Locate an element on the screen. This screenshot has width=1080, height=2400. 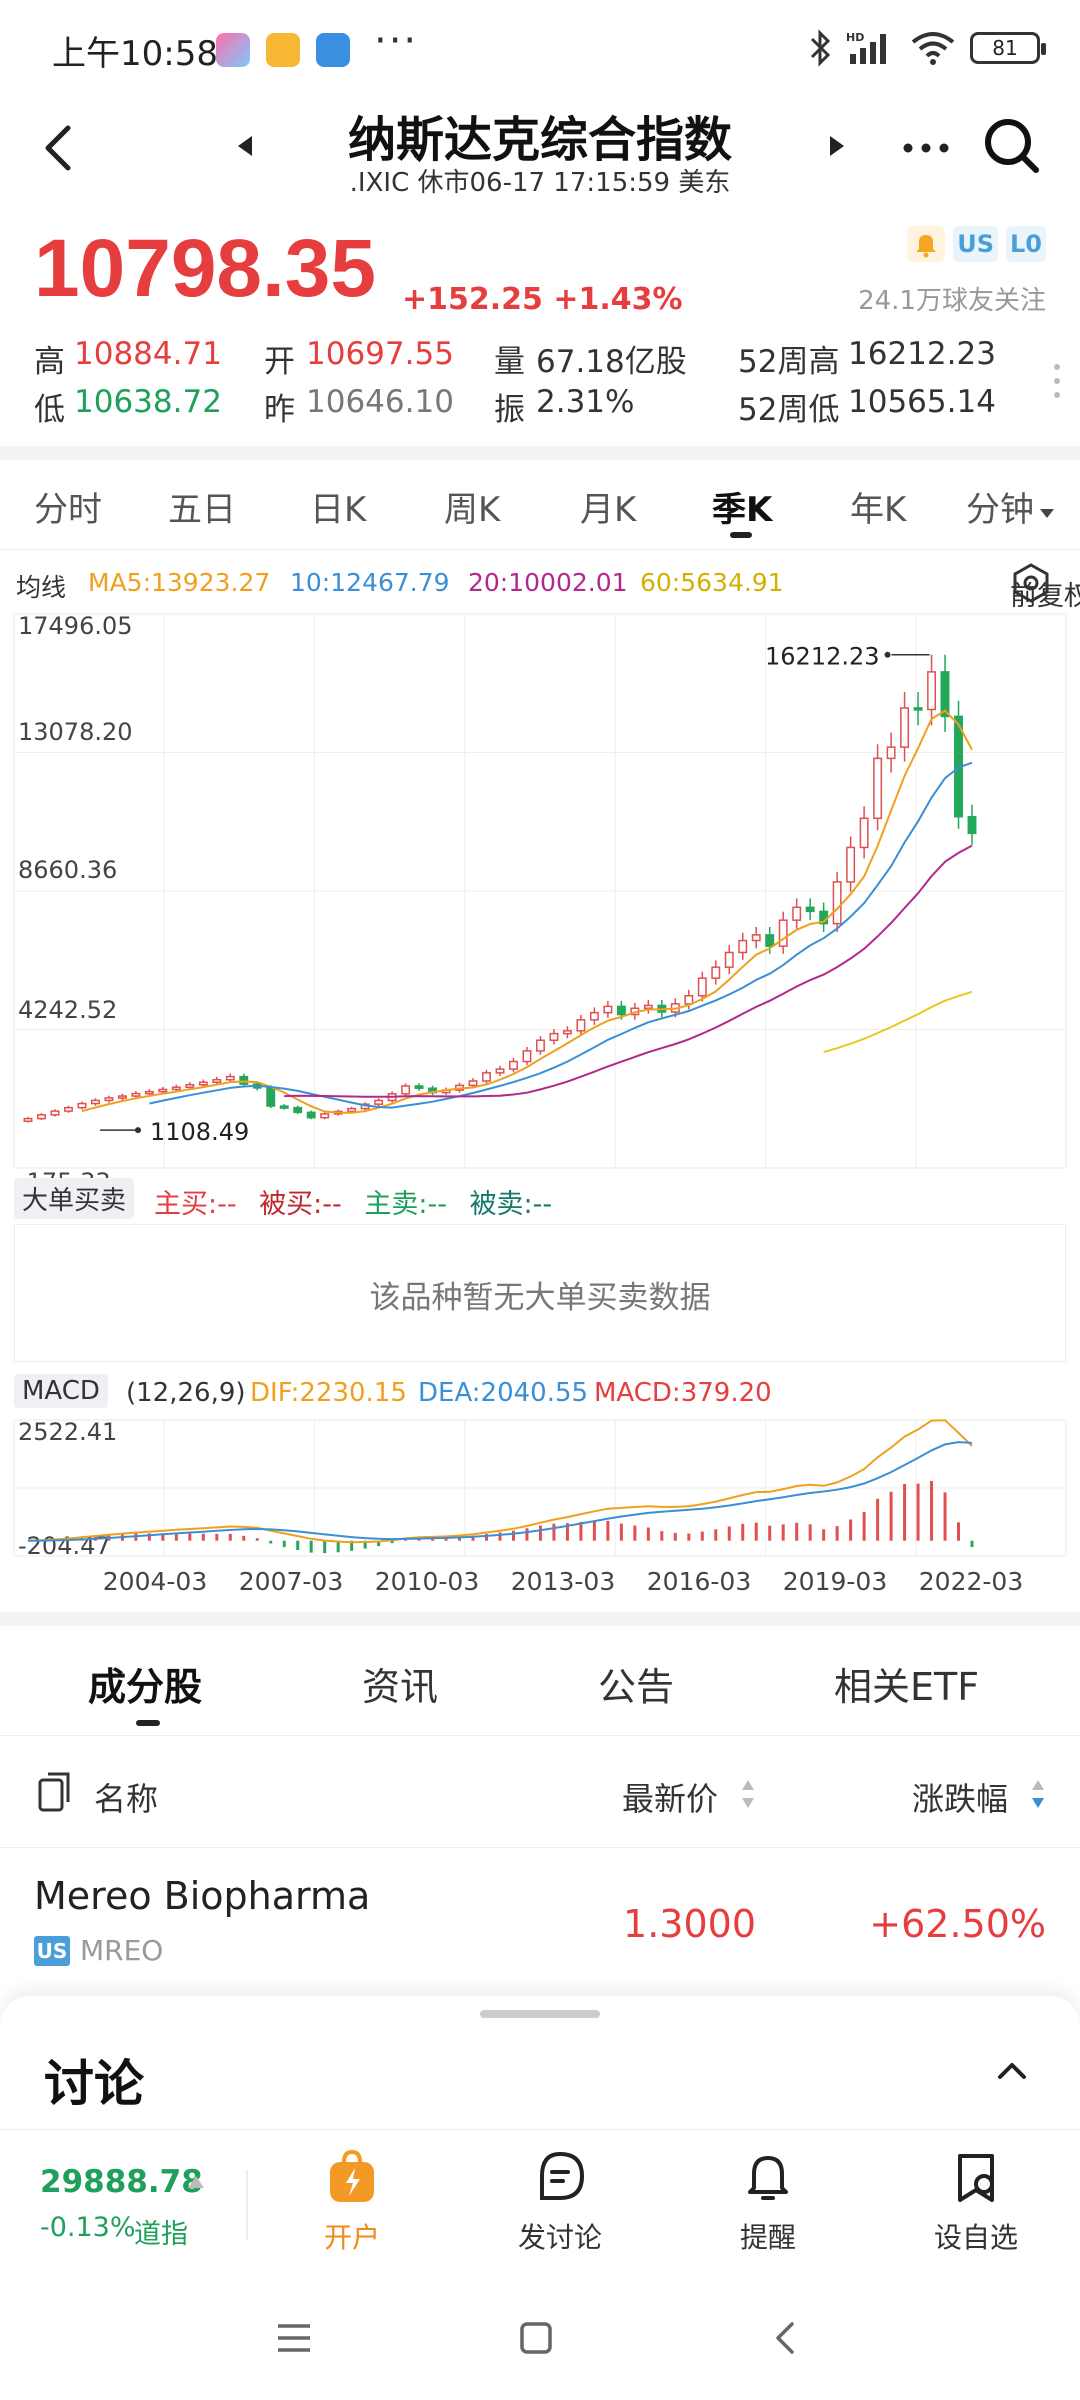
low-value: 10638.72 is located at coordinates (148, 402).